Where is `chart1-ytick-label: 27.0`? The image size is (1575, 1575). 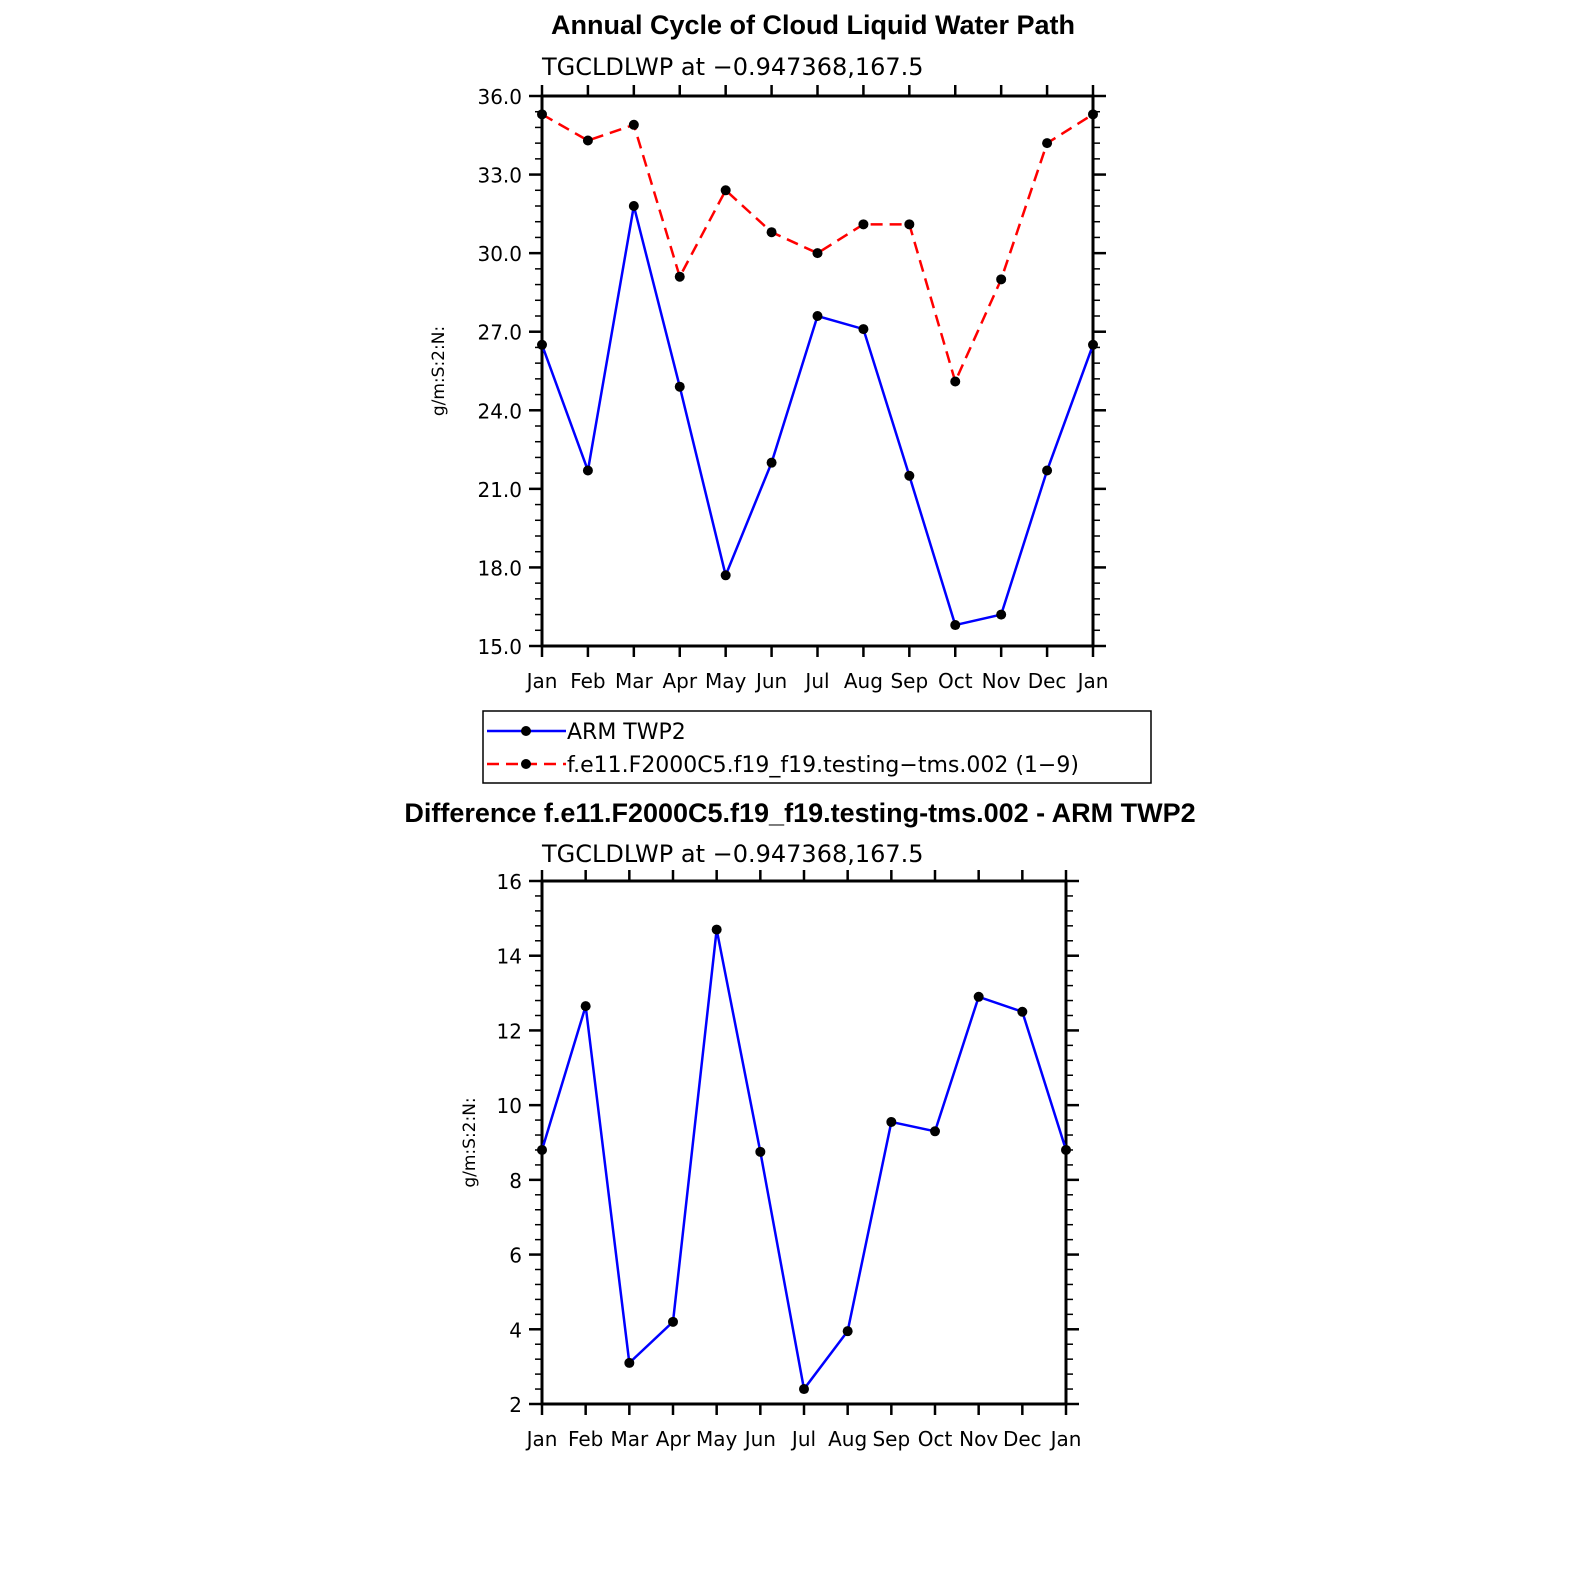 chart1-ytick-label: 27.0 is located at coordinates (499, 333).